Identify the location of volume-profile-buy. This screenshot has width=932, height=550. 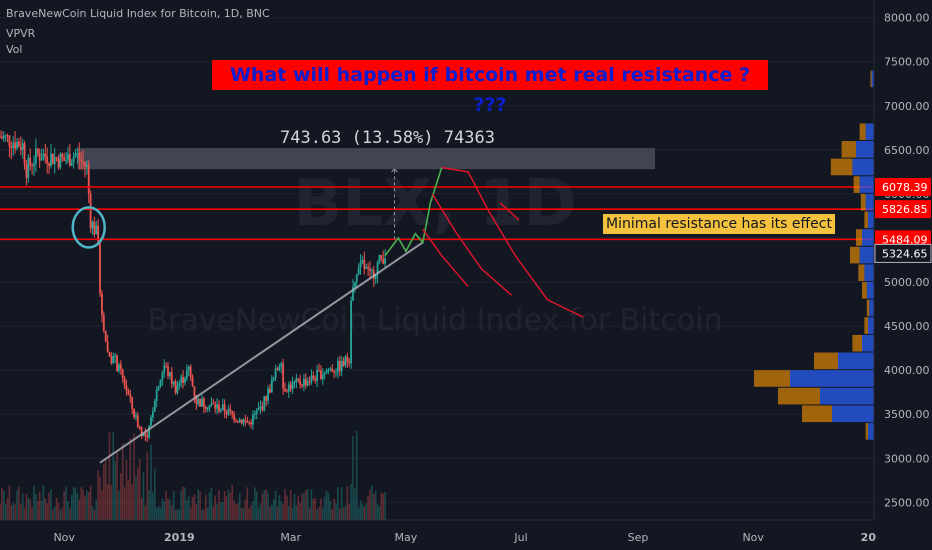
(865, 149).